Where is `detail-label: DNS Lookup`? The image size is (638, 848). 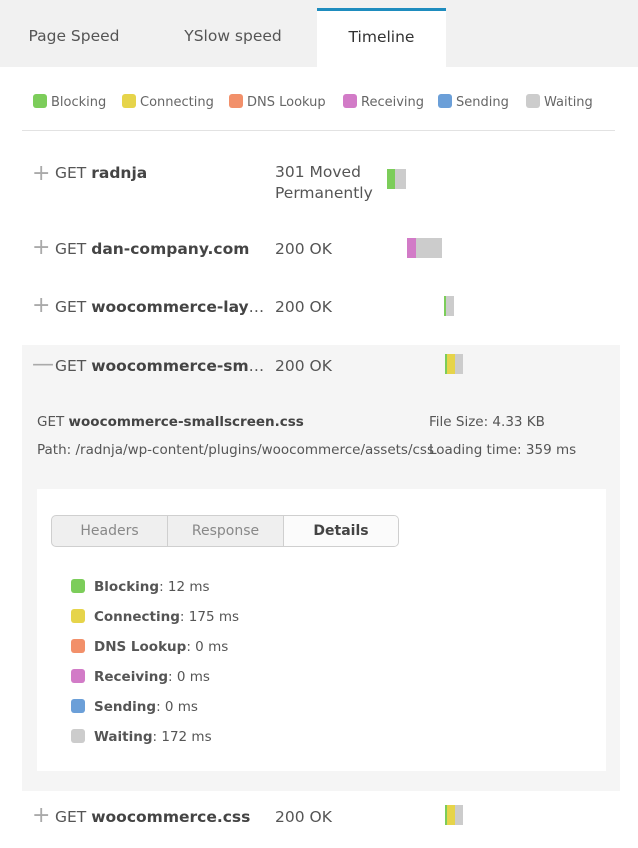
detail-label: DNS Lookup is located at coordinates (140, 647).